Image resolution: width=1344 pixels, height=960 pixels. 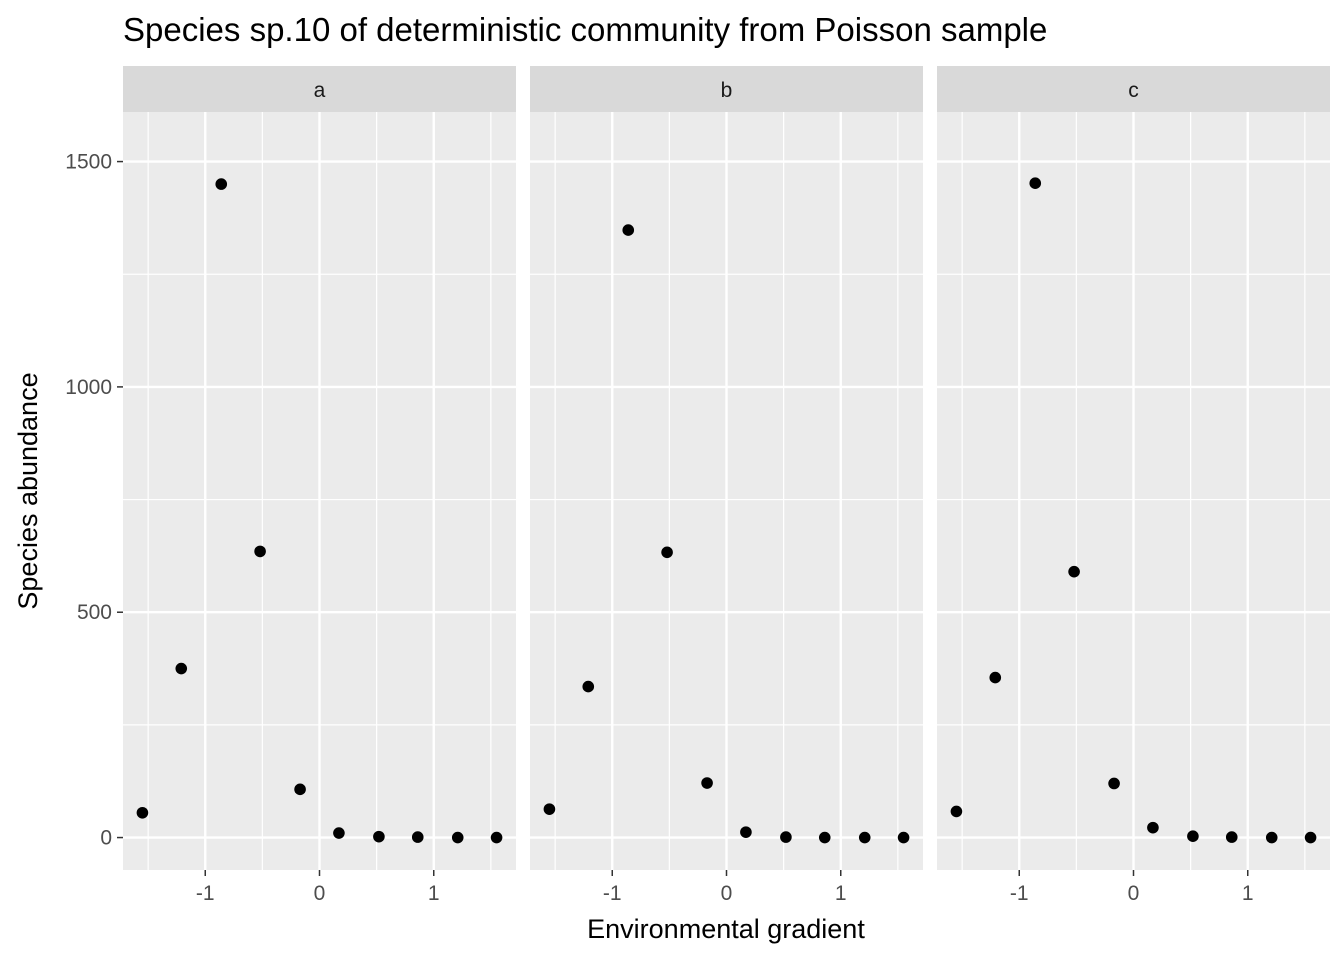 I want to click on y-axis: 0 500 1000 1500, so click(x=94, y=500).